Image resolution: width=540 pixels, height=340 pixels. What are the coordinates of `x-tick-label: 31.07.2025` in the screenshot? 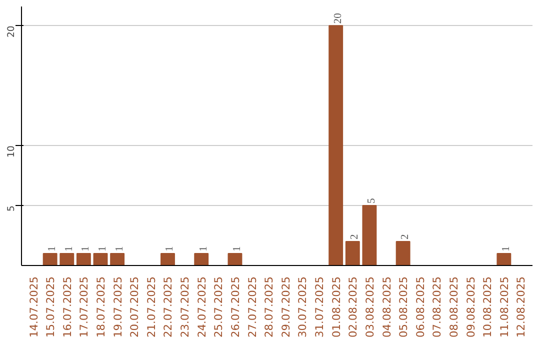 It's located at (319, 307).